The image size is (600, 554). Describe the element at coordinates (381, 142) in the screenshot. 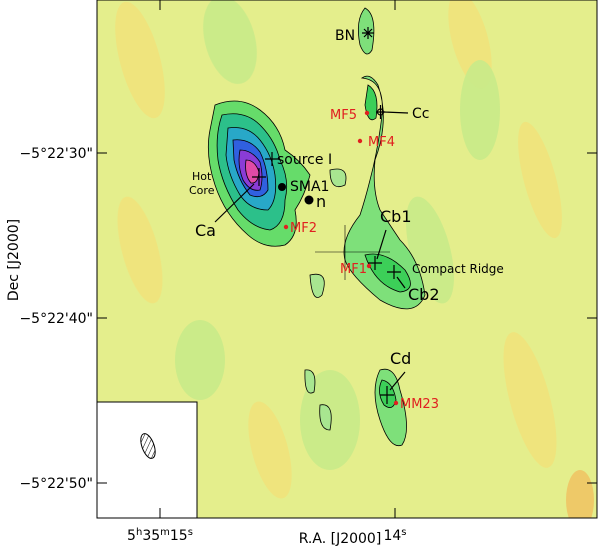

I see `label: MF4` at that location.